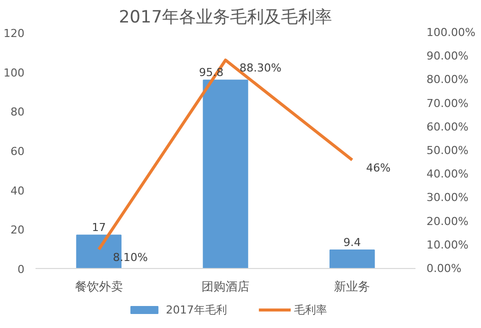 This screenshot has height=328, width=481. What do you see at coordinates (261, 68) in the screenshot?
I see `data-label: 88.30%` at bounding box center [261, 68].